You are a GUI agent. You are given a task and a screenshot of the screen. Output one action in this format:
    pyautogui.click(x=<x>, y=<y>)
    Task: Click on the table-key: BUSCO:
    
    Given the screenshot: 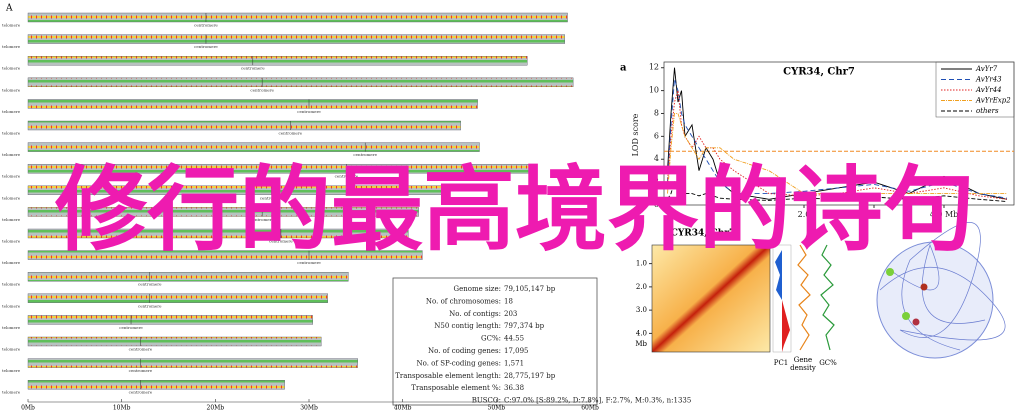 What is the action you would take?
    pyautogui.click(x=486, y=401)
    